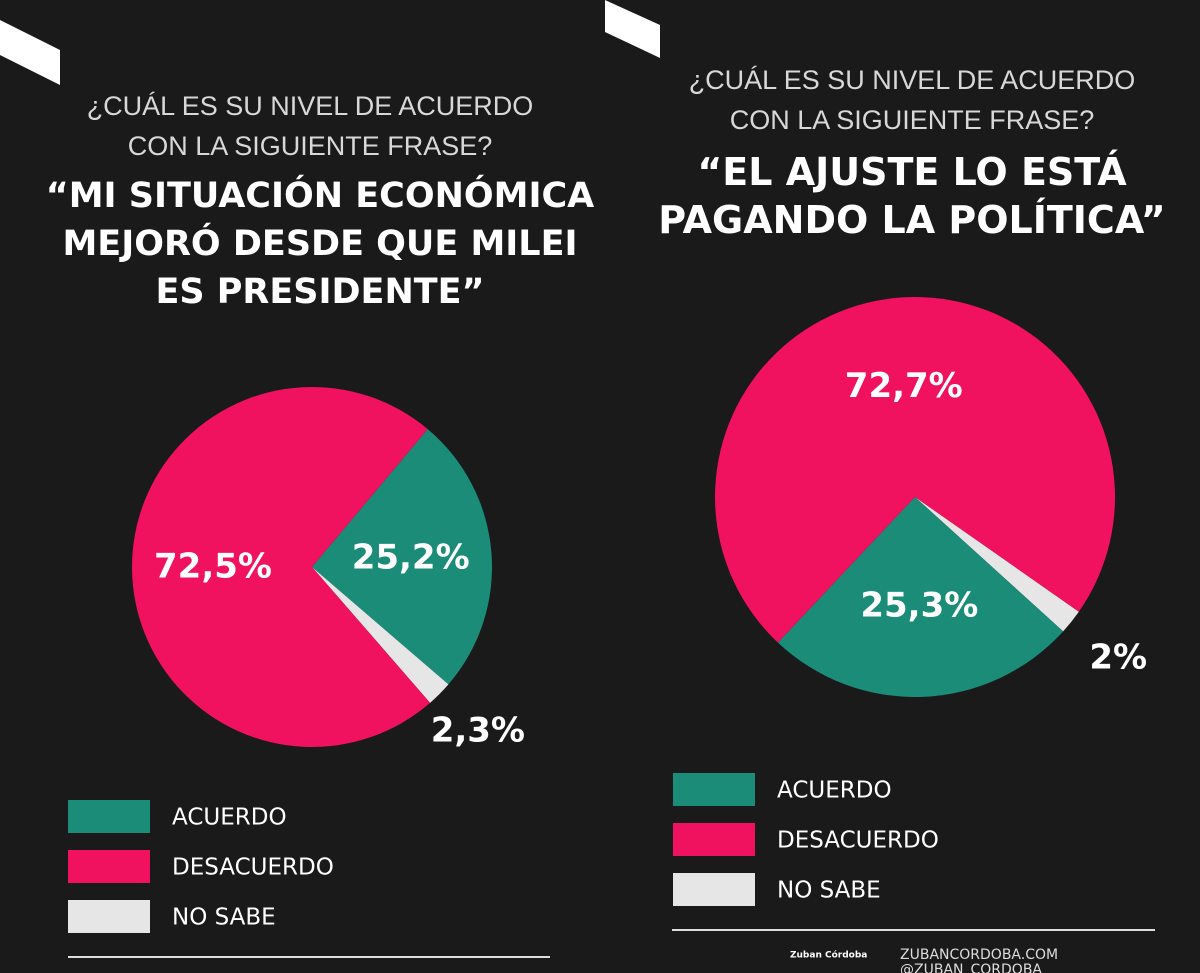  I want to click on quote: “EL AJUSTE LO ESTÁ PAGANDO LA POLÍTICA”, so click(912, 196).